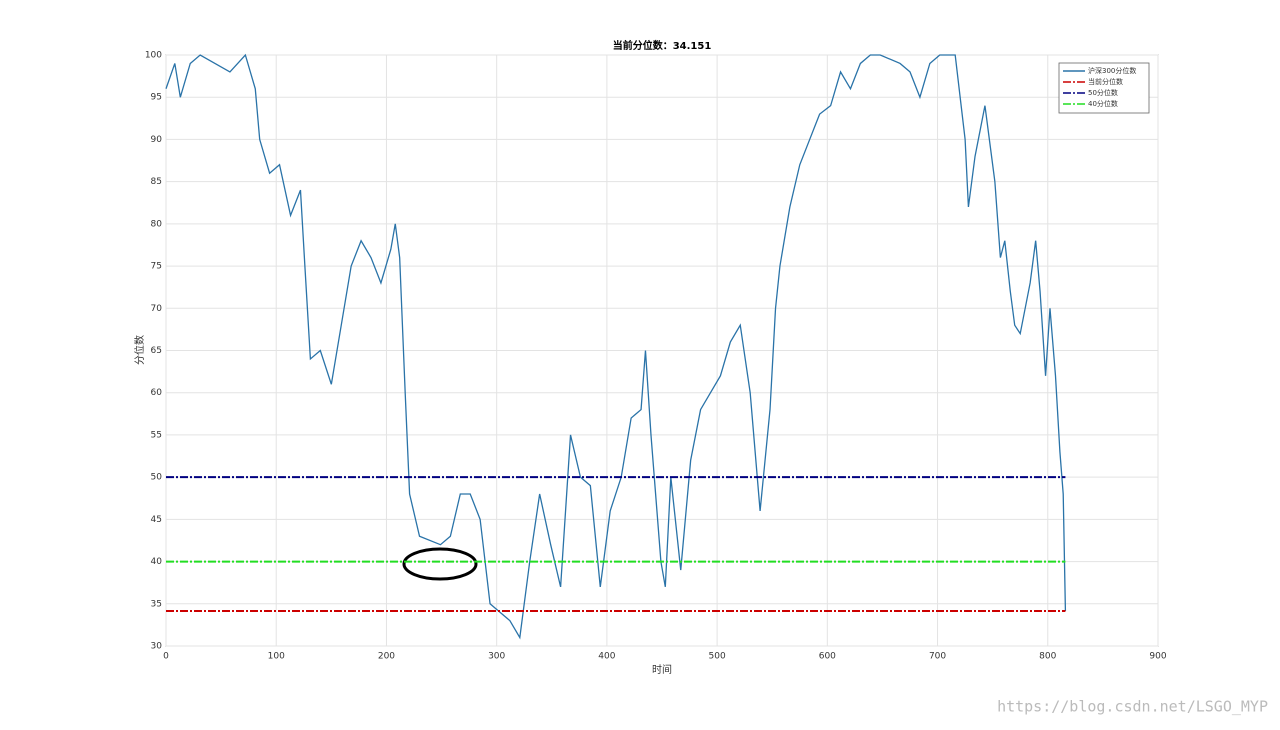  Describe the element at coordinates (1105, 81) in the screenshot. I see `legend-label: 当前分位数` at that location.